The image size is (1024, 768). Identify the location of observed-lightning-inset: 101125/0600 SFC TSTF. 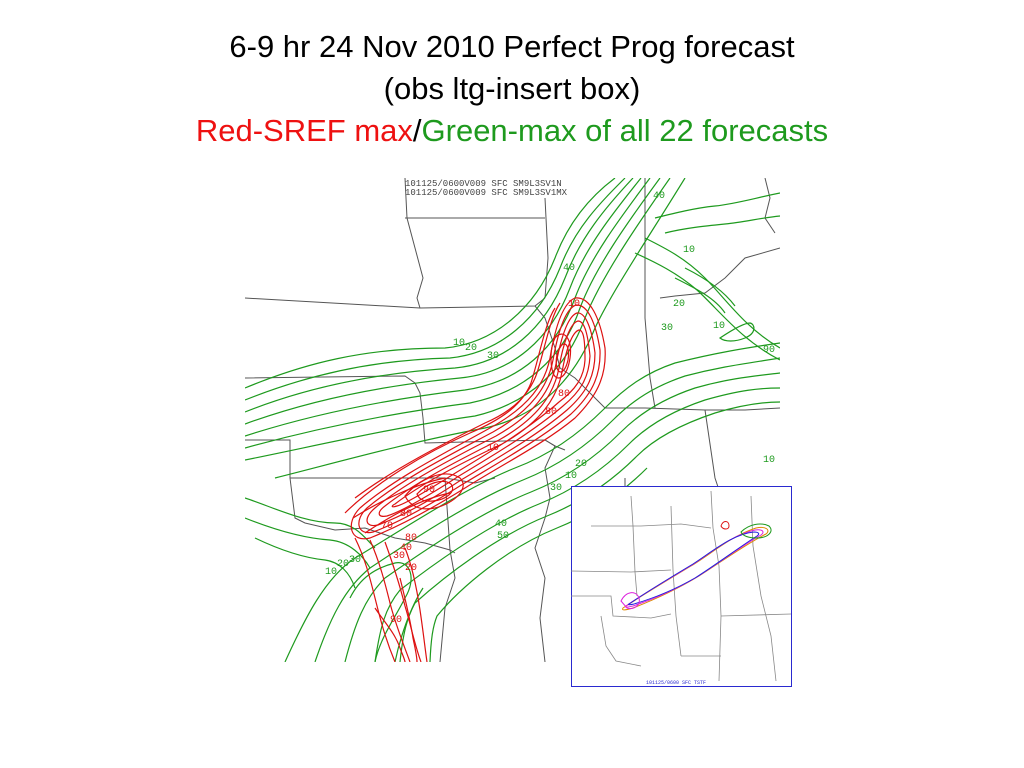
(681, 586).